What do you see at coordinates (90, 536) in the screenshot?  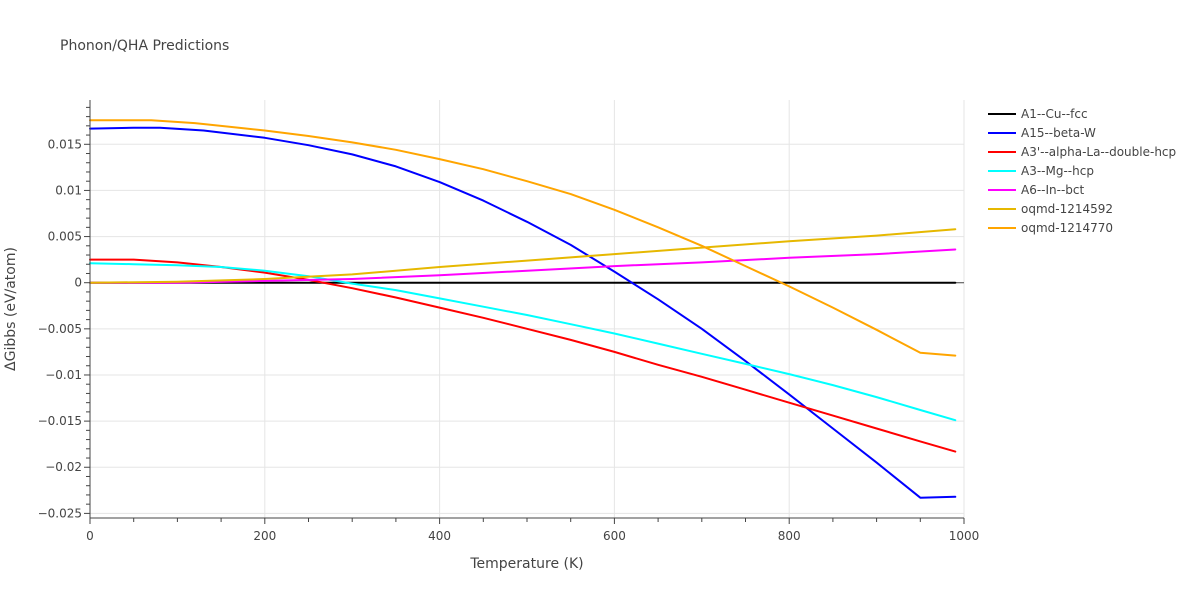 I see `x-tick-label: 0` at bounding box center [90, 536].